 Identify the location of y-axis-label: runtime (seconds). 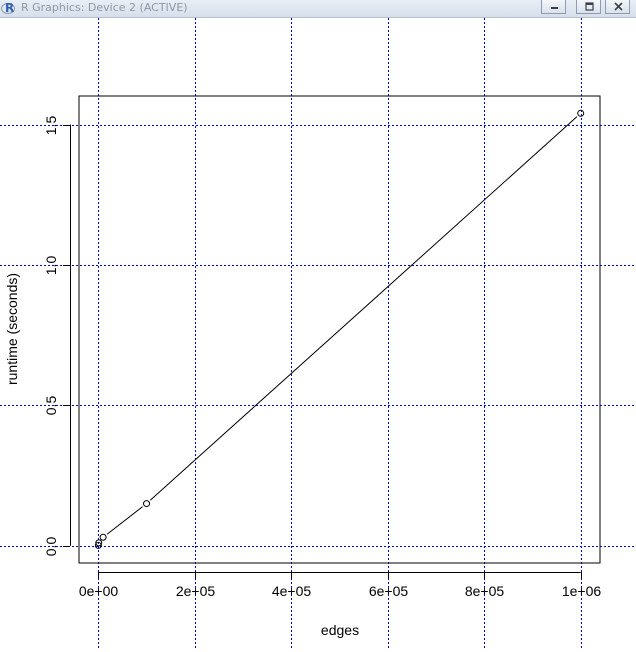
(12, 329).